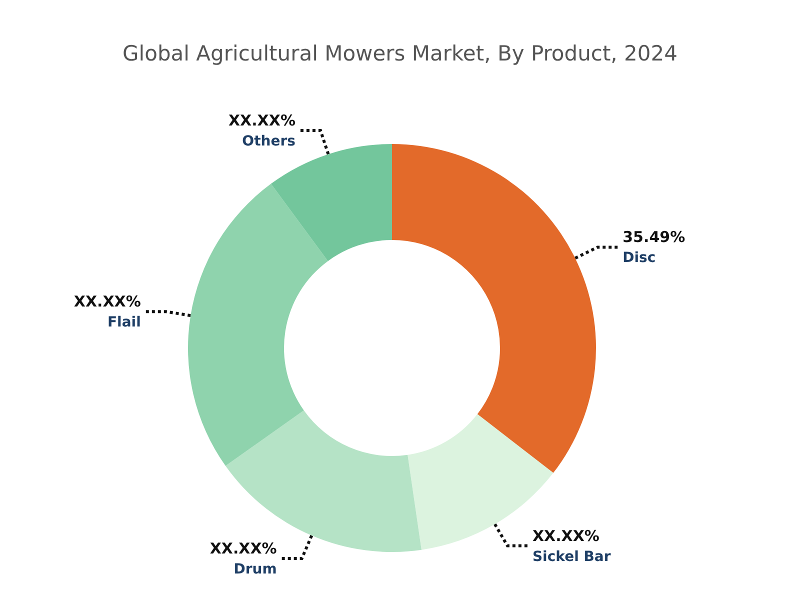 This screenshot has width=800, height=600. Describe the element at coordinates (400, 54) in the screenshot. I see `chart-title: Global Agricultural Mowers Market, By Product, 2024` at that location.